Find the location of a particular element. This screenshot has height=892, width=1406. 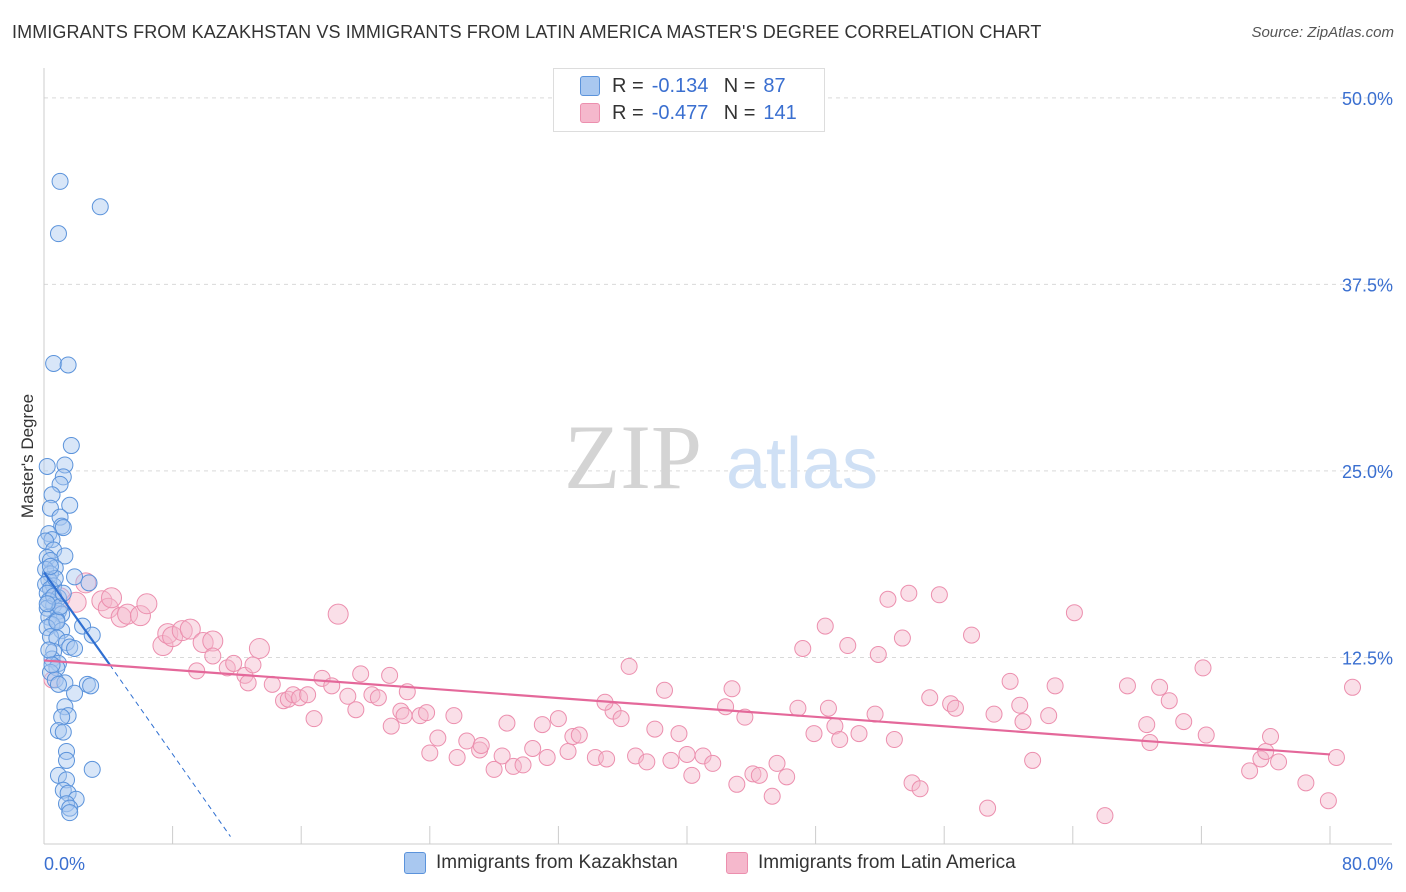

legend-n-value: 141 is located at coordinates (780, 112).